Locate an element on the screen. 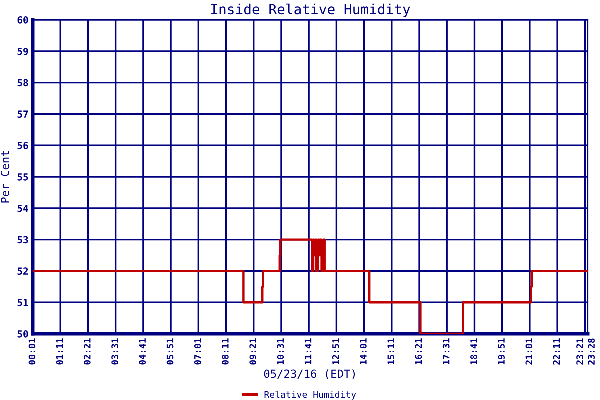  y-tick-label: 50 is located at coordinates (23, 334).